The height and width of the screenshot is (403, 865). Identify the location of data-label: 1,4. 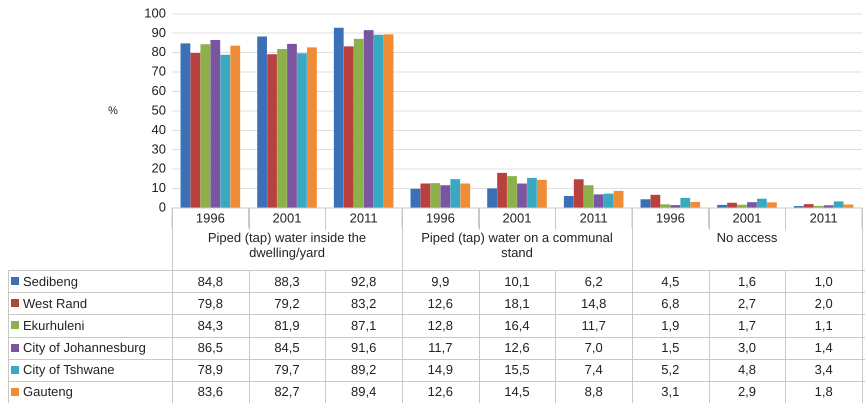
(824, 348).